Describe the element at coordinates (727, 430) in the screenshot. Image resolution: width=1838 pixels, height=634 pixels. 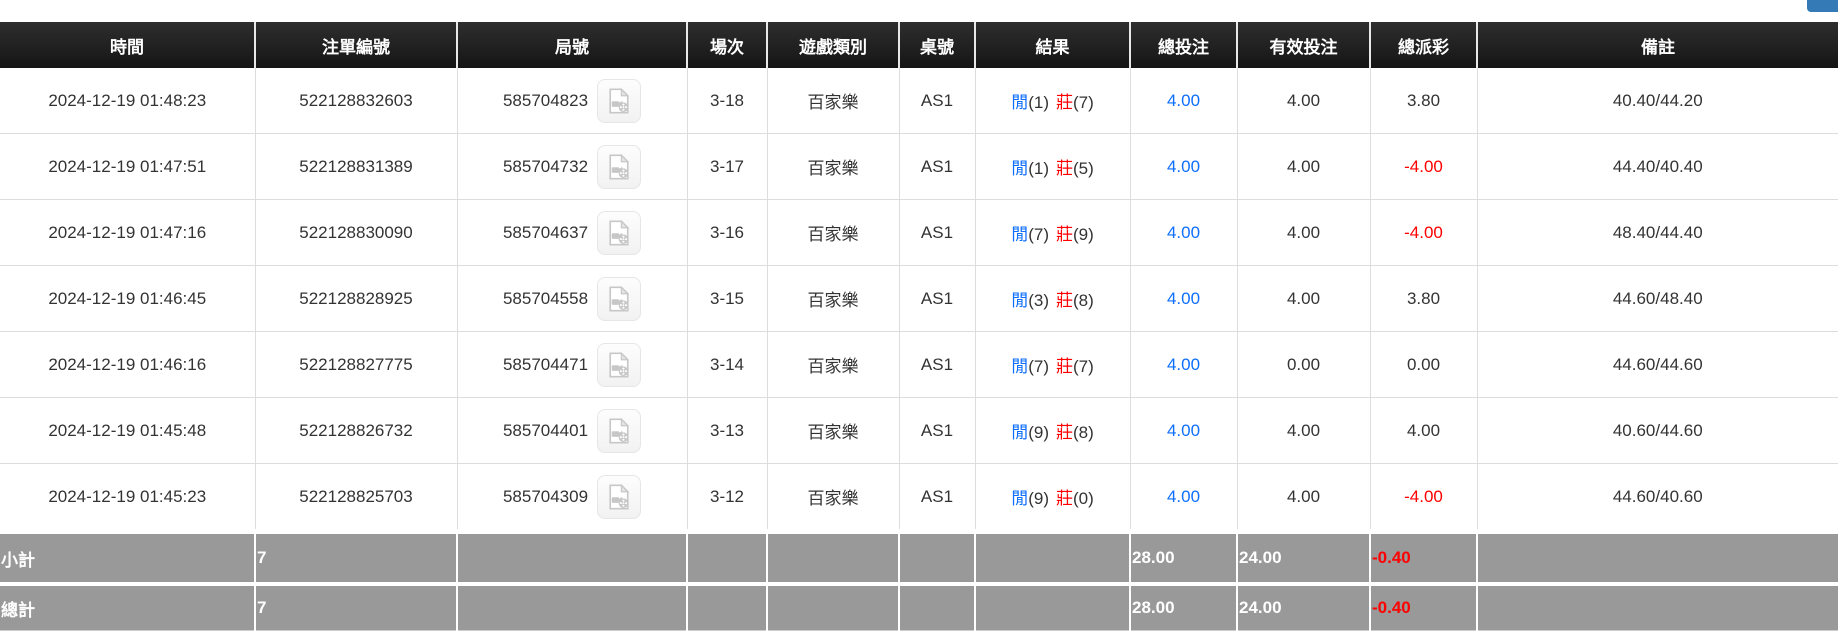
I see `cell-session: 3-13` at that location.